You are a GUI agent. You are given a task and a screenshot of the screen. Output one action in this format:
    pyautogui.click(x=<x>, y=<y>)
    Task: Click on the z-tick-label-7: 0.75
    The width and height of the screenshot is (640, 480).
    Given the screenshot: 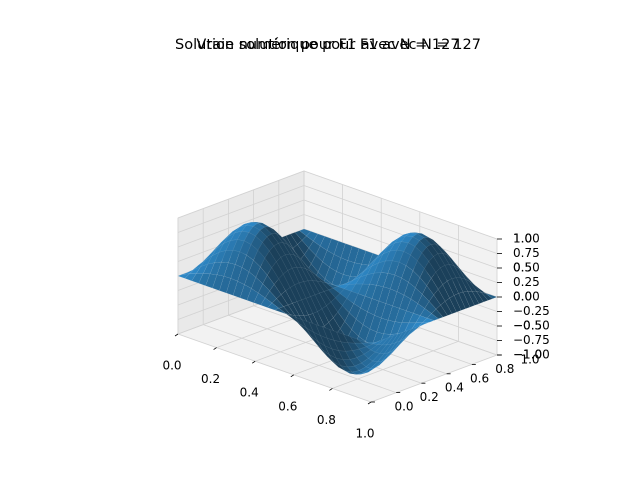 What is the action you would take?
    pyautogui.click(x=526, y=253)
    